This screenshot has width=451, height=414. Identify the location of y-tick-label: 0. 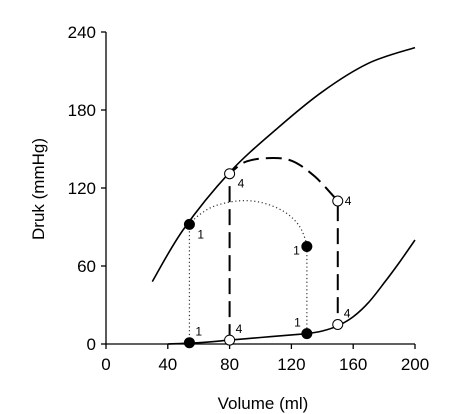
(91, 344).